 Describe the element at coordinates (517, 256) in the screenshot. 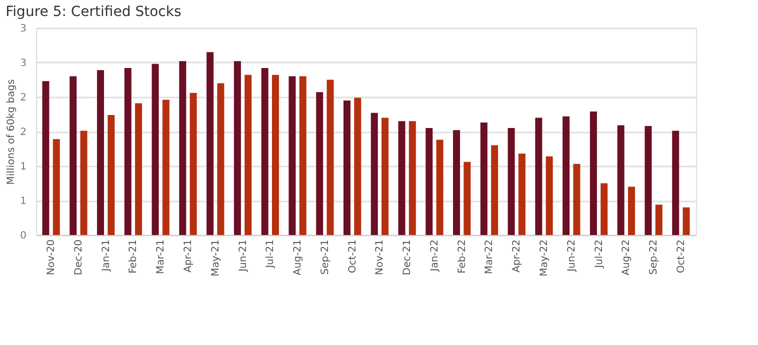

I see `x-tick-label: Apr-22` at that location.